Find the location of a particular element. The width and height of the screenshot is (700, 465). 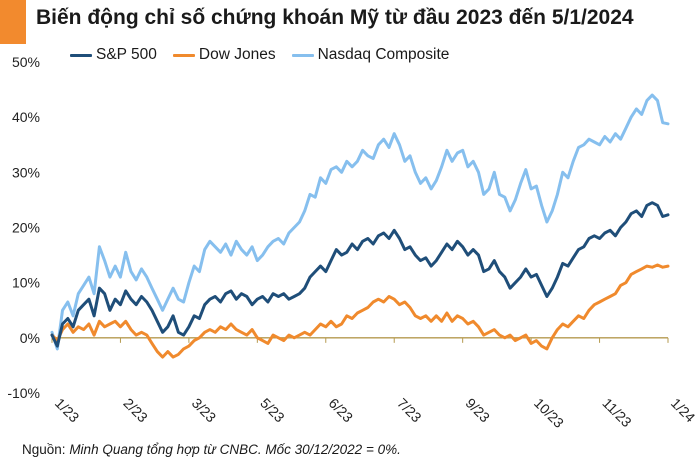

x-tick-label: 7/23 is located at coordinates (409, 410).